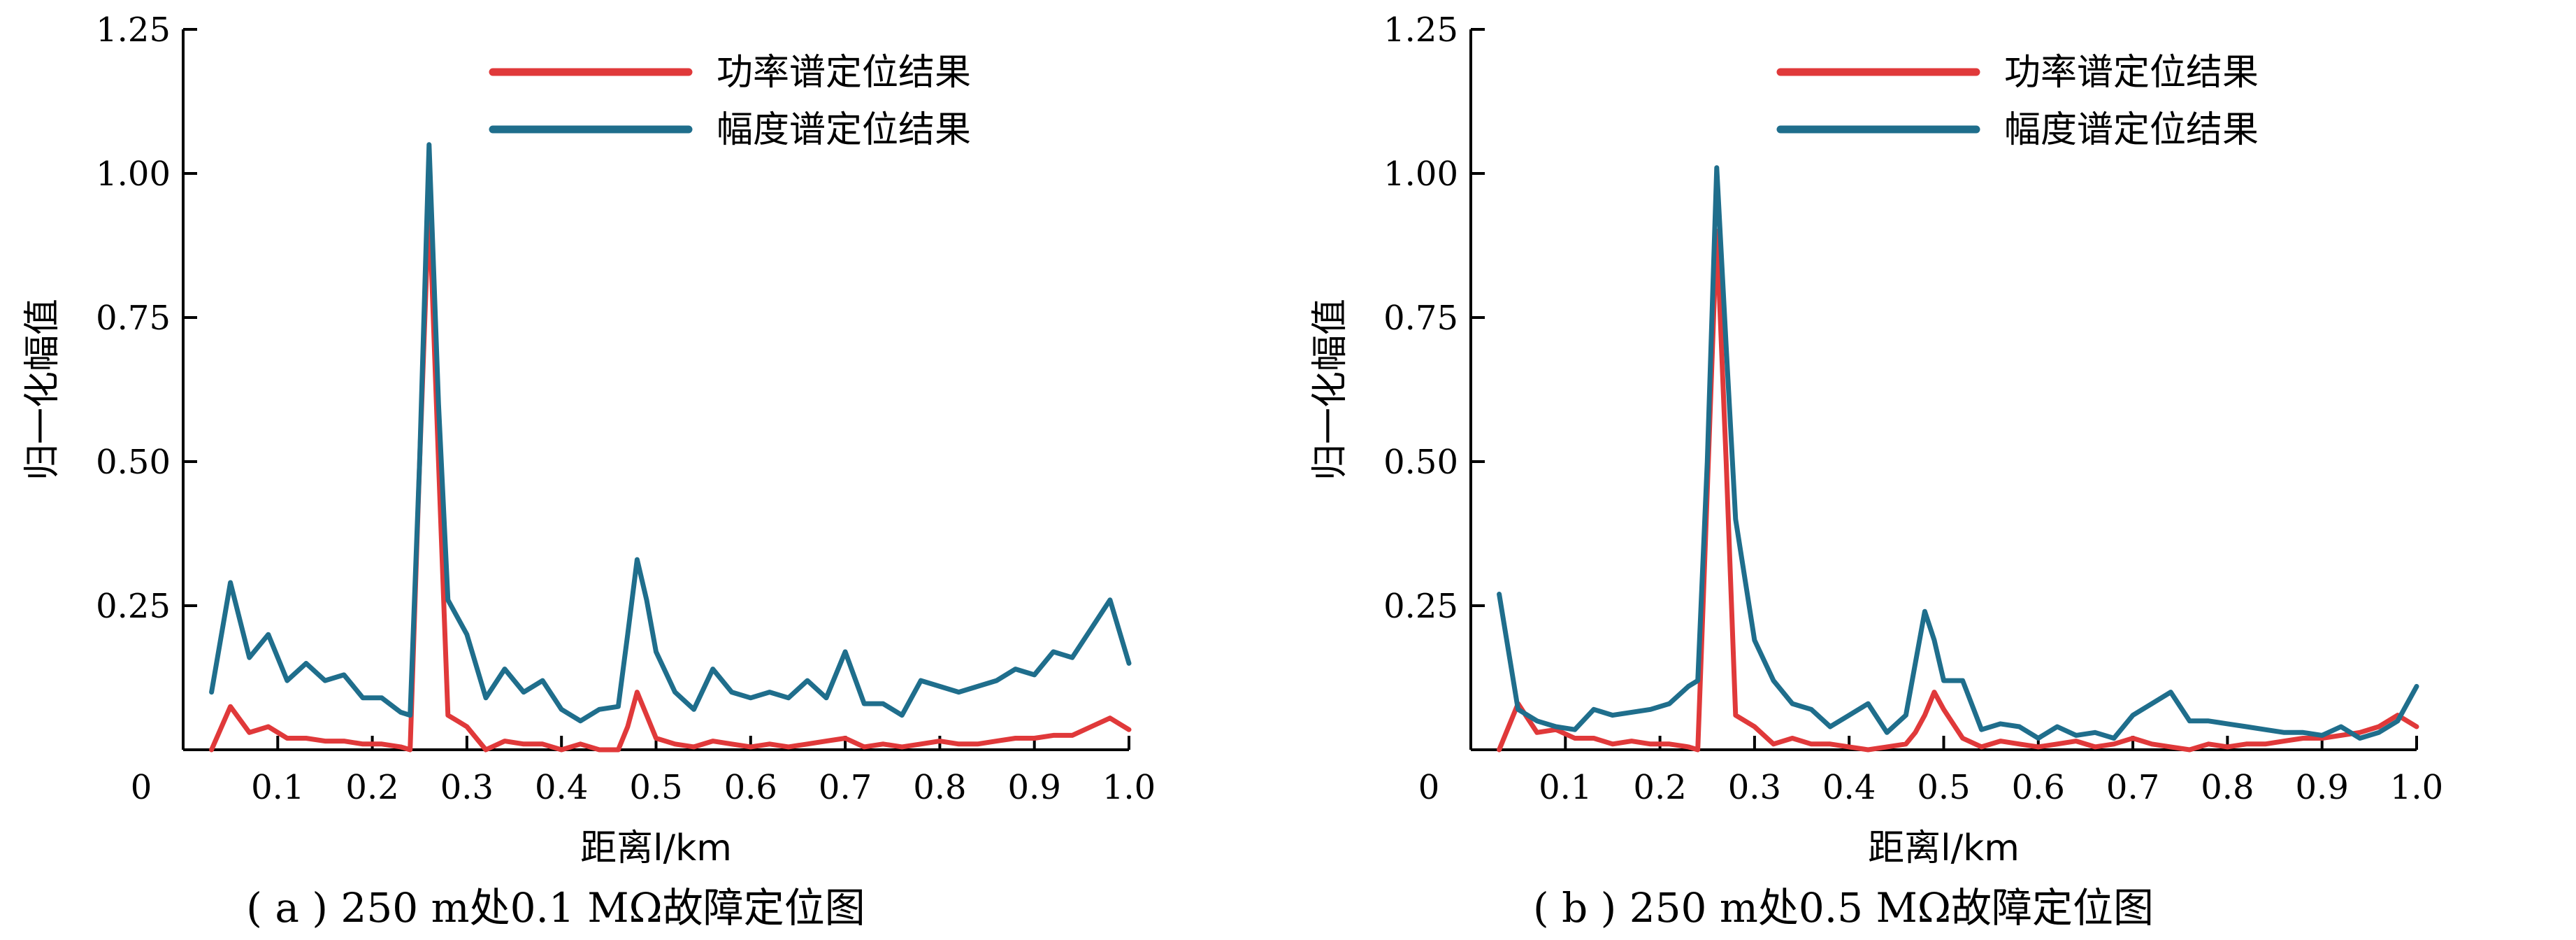 The height and width of the screenshot is (940, 2576). I want to click on chart-caption: ( b ) 250 m处0.5 MΩ故障定位图, so click(1843, 908).